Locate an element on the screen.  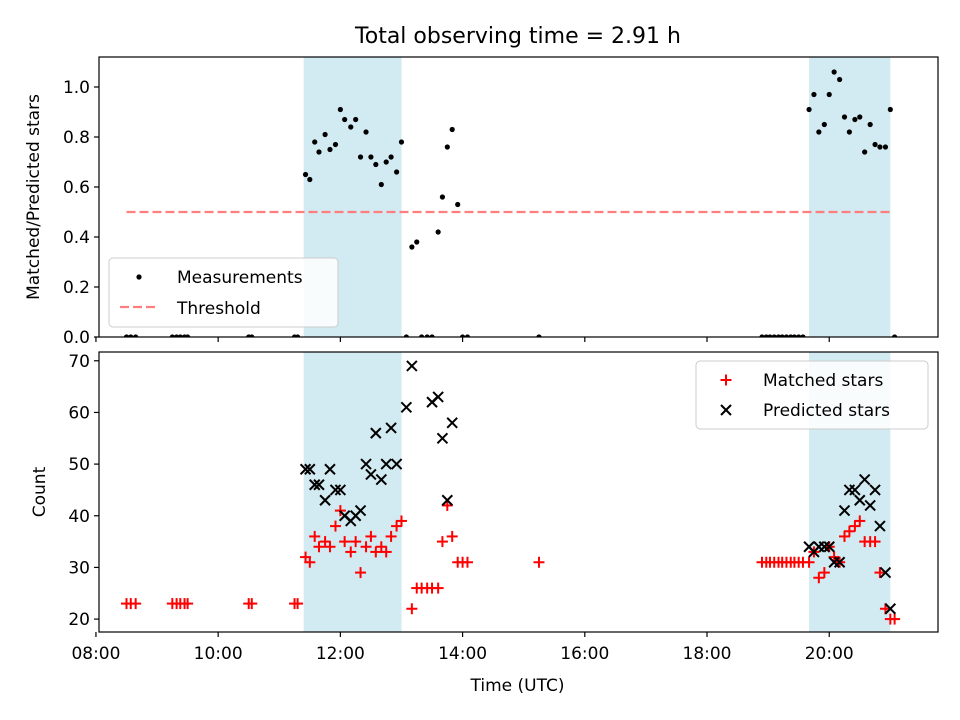
legend-matched-label: Matched stars is located at coordinates (823, 381).